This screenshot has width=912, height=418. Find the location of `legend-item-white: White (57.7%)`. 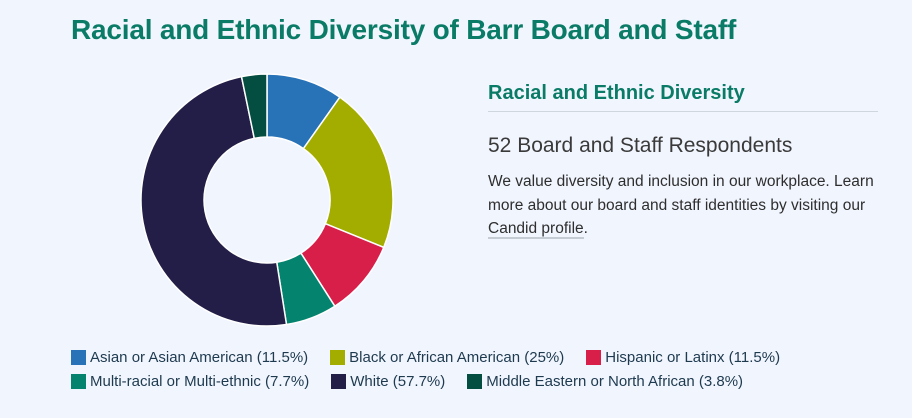

legend-item-white: White (57.7%) is located at coordinates (388, 381).